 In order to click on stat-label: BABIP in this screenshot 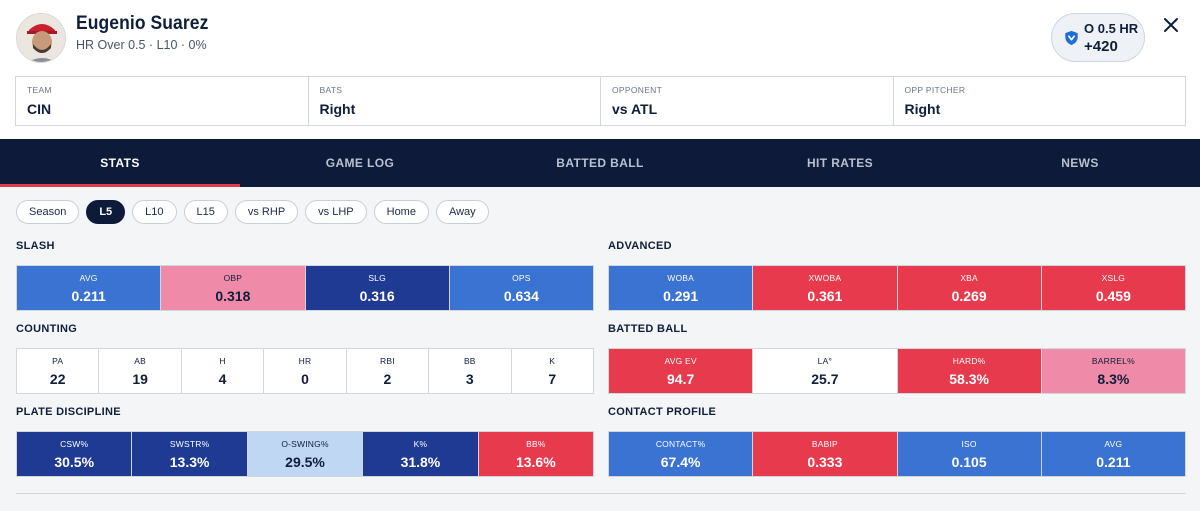, I will do `click(824, 444)`.